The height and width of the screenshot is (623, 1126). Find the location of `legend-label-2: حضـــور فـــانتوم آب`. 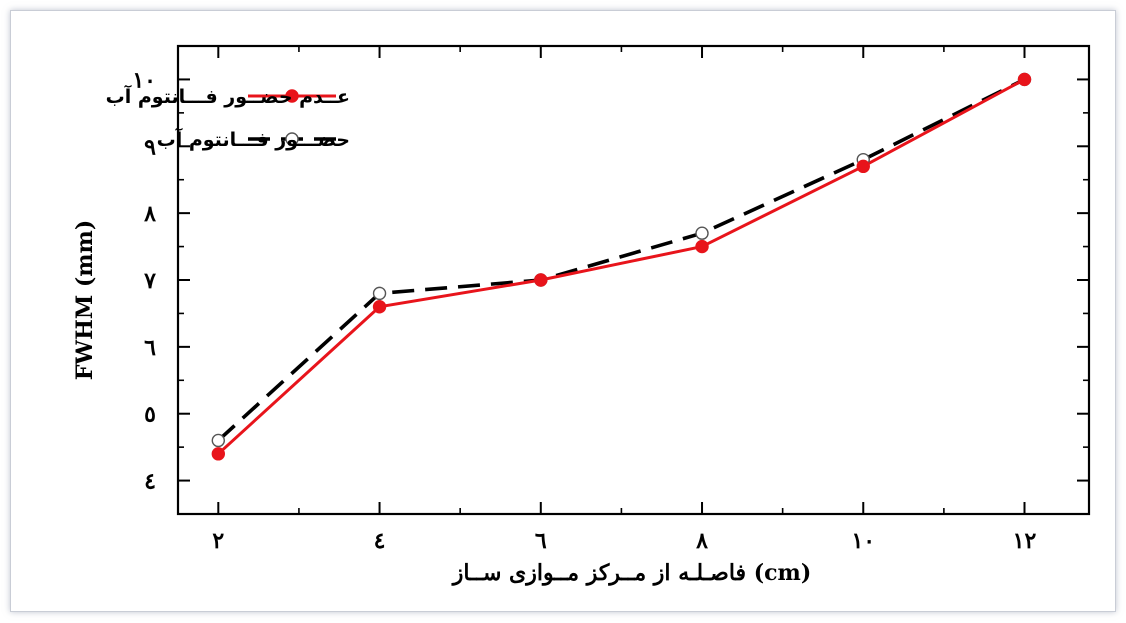

legend-label-2: حضـــور فـــانتوم آب is located at coordinates (253, 139).